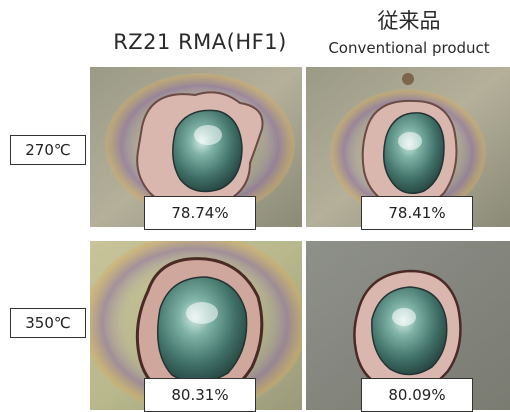 The height and width of the screenshot is (412, 510). Describe the element at coordinates (48, 323) in the screenshot. I see `row-label-350: 350℃` at that location.